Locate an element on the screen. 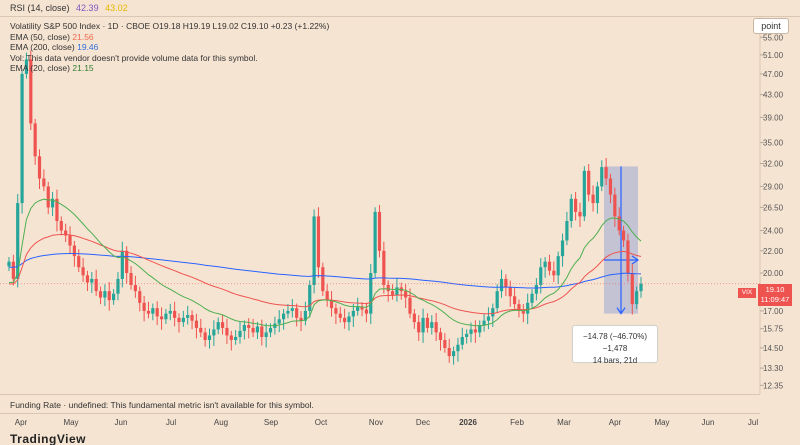 Image resolution: width=800 pixels, height=445 pixels. rsi-label: RSI (14, close) is located at coordinates (40, 8).